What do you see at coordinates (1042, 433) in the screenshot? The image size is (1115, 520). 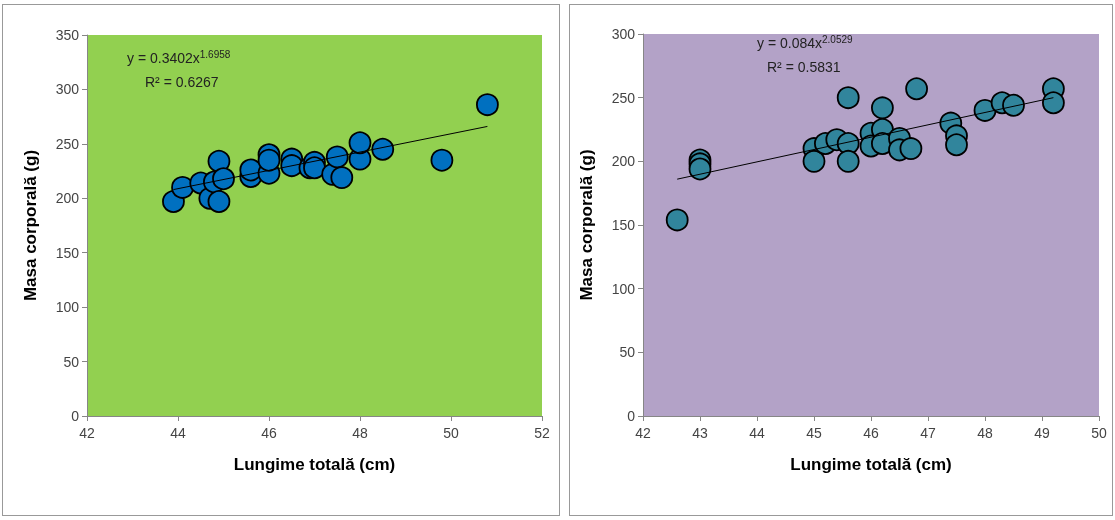 I see `x-tick-label: 49` at bounding box center [1042, 433].